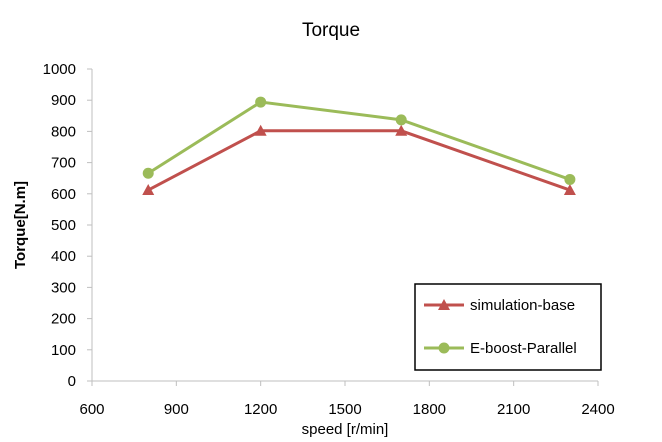 This screenshot has height=442, width=662. I want to click on series-E-boost-Parallel, so click(359, 140).